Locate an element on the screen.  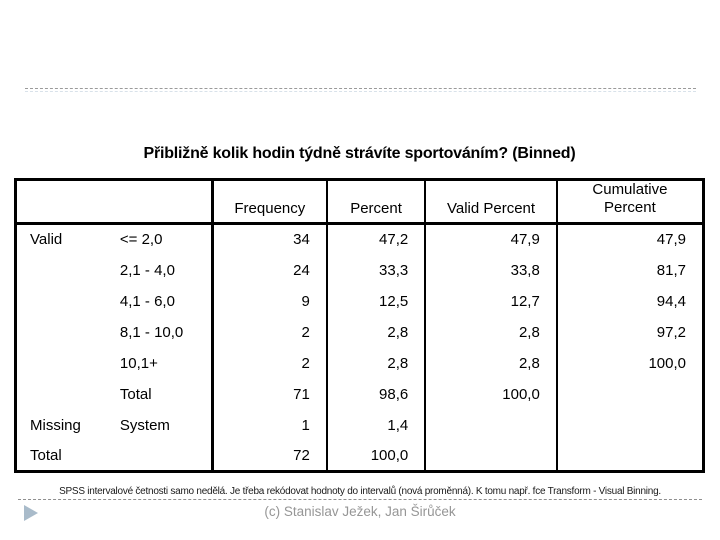
row-category-label: 10,1+ is located at coordinates (160, 363).